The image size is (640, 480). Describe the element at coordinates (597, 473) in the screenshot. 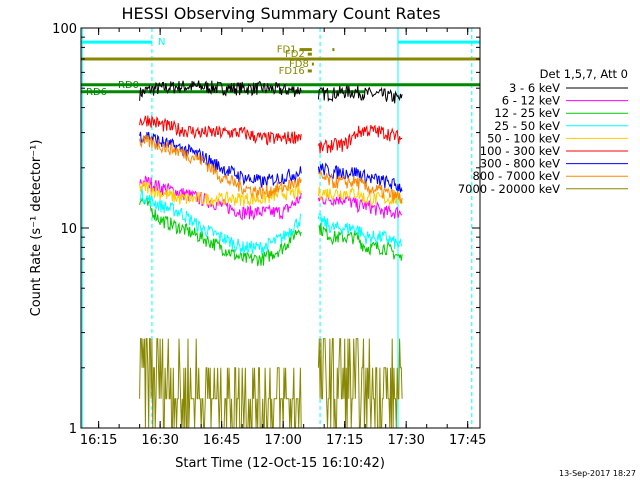

I see `timestamp: 13-Sep-2017 18:27` at that location.